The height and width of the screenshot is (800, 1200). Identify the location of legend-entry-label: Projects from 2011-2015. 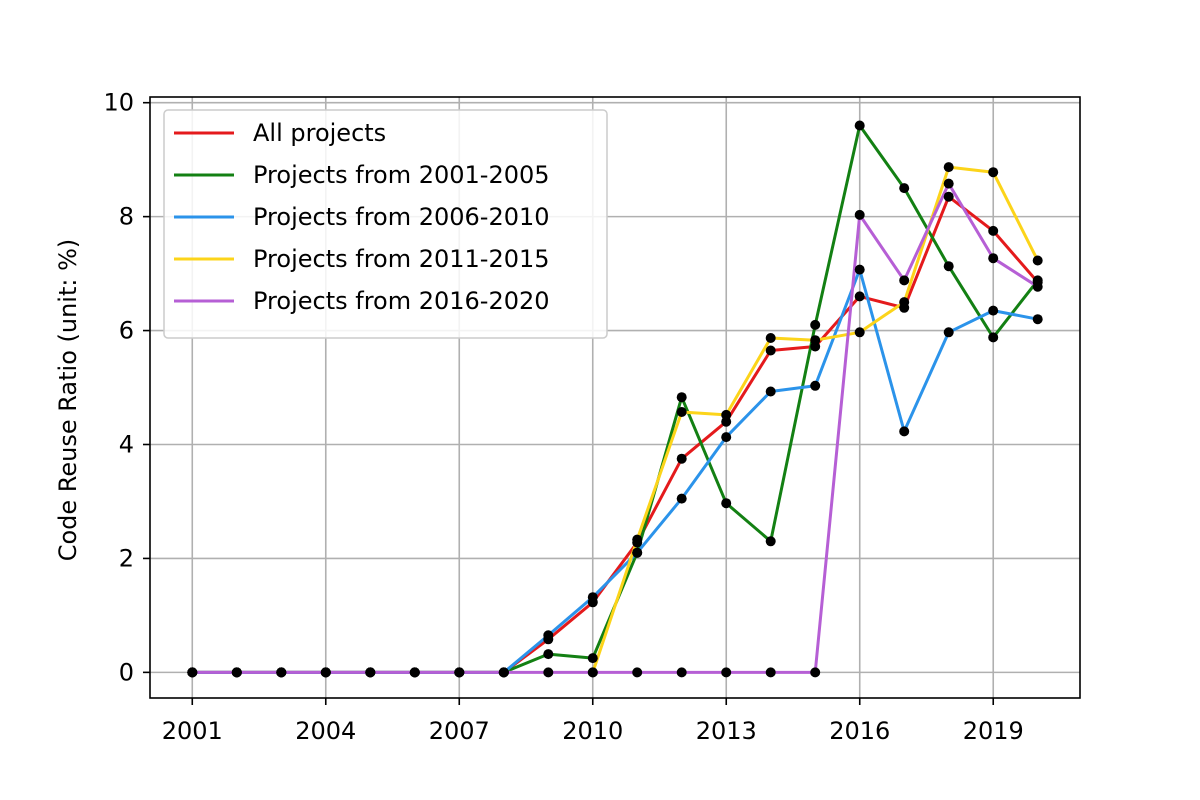
(401, 259).